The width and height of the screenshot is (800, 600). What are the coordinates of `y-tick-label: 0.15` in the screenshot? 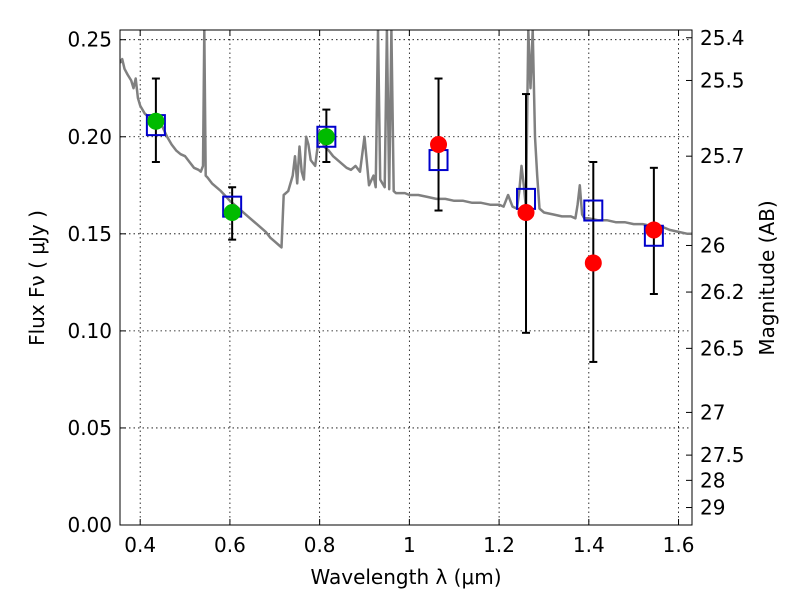 It's located at (89, 234).